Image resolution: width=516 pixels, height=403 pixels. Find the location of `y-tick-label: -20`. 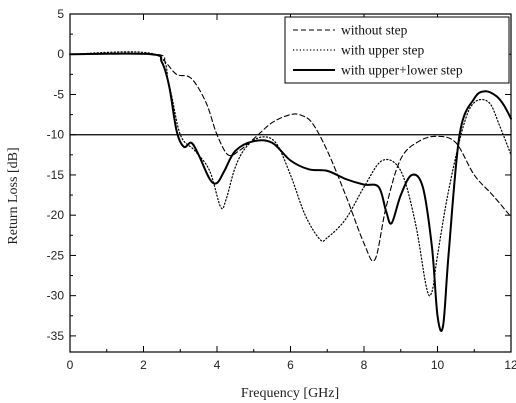

y-tick-label: -20 is located at coordinates (56, 215).